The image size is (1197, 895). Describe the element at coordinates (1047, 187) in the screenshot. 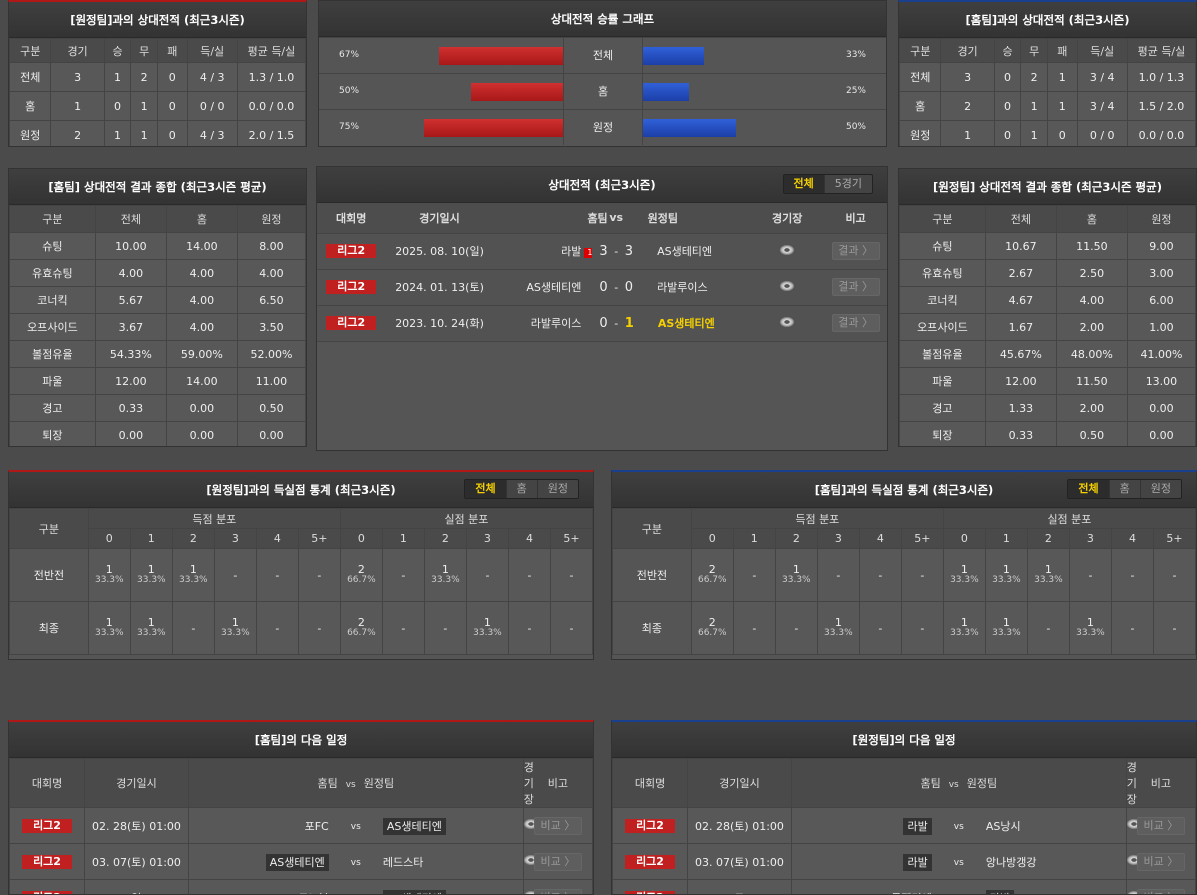

I see `panel-title: [원정팀] 상대전적 결과 종합 (최근3시즌 평균)` at that location.